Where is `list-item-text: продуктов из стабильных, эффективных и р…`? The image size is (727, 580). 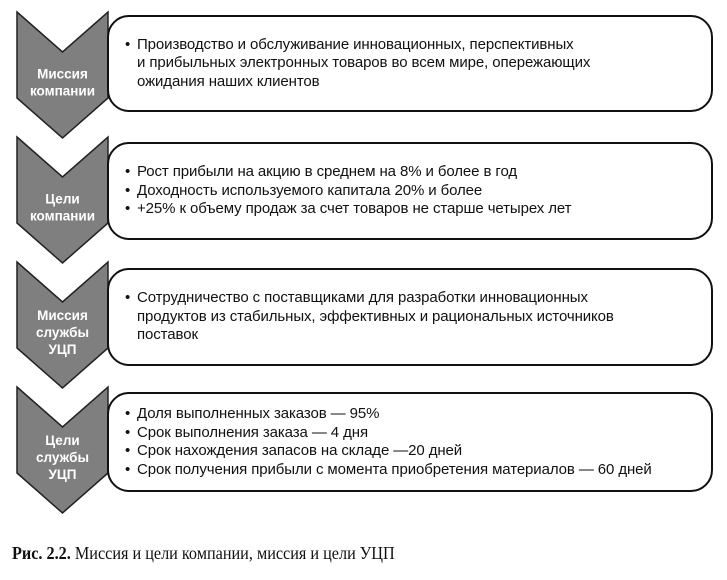 list-item-text: продуктов из стабильных, эффективных и р… is located at coordinates (375, 316).